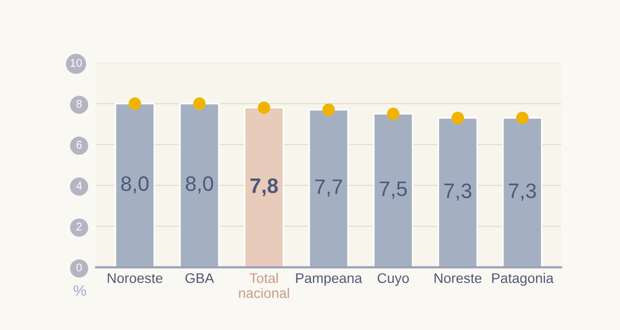  Describe the element at coordinates (80, 290) in the screenshot. I see `y-axis-title: %` at that location.